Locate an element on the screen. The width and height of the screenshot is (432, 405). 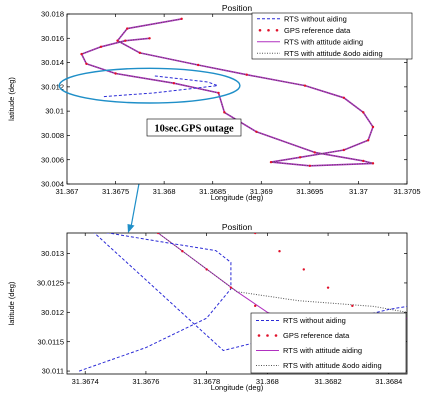
x-tick-label: 31.3678 is located at coordinates (206, 381).